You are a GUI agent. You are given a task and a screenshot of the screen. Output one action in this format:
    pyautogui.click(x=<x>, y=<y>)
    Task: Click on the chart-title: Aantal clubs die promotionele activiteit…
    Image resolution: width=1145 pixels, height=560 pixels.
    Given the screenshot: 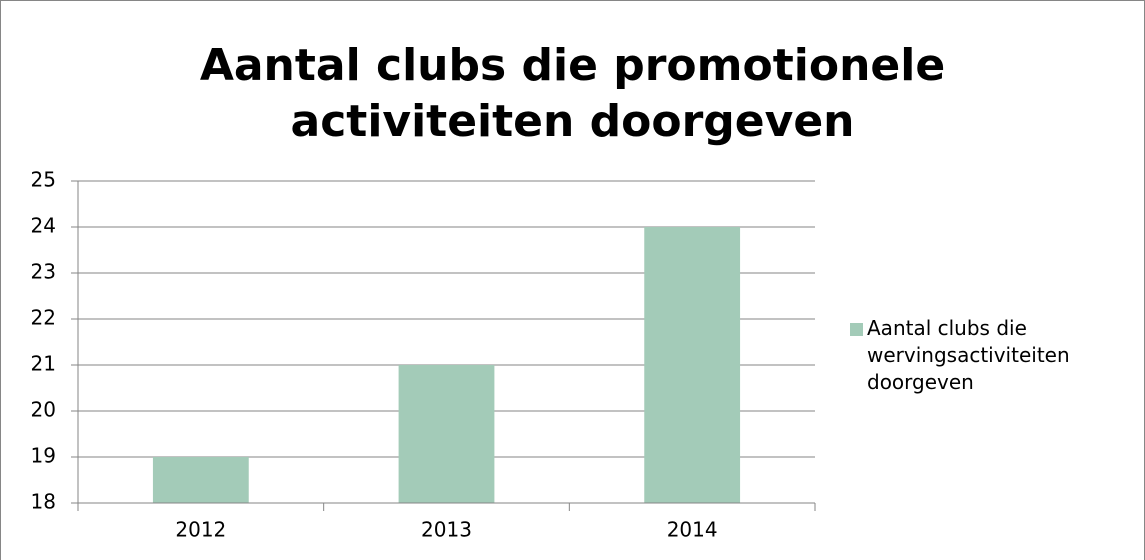 What is the action you would take?
    pyautogui.click(x=572, y=93)
    